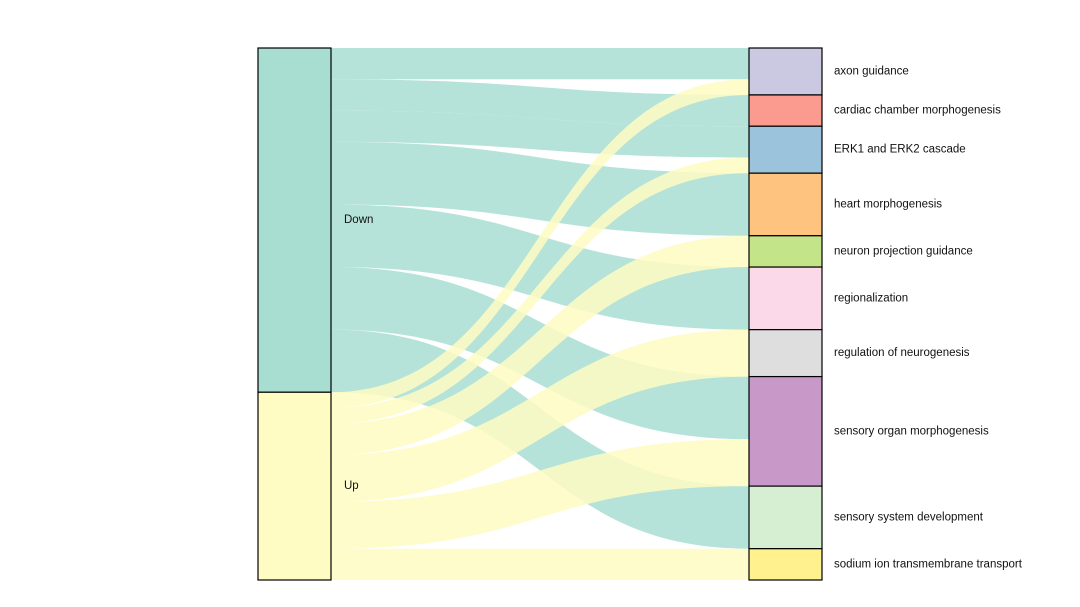 This screenshot has height=607, width=1080. What do you see at coordinates (540, 494) in the screenshot?
I see `flow-up-to-sensory-organ-morphogenesis` at bounding box center [540, 494].